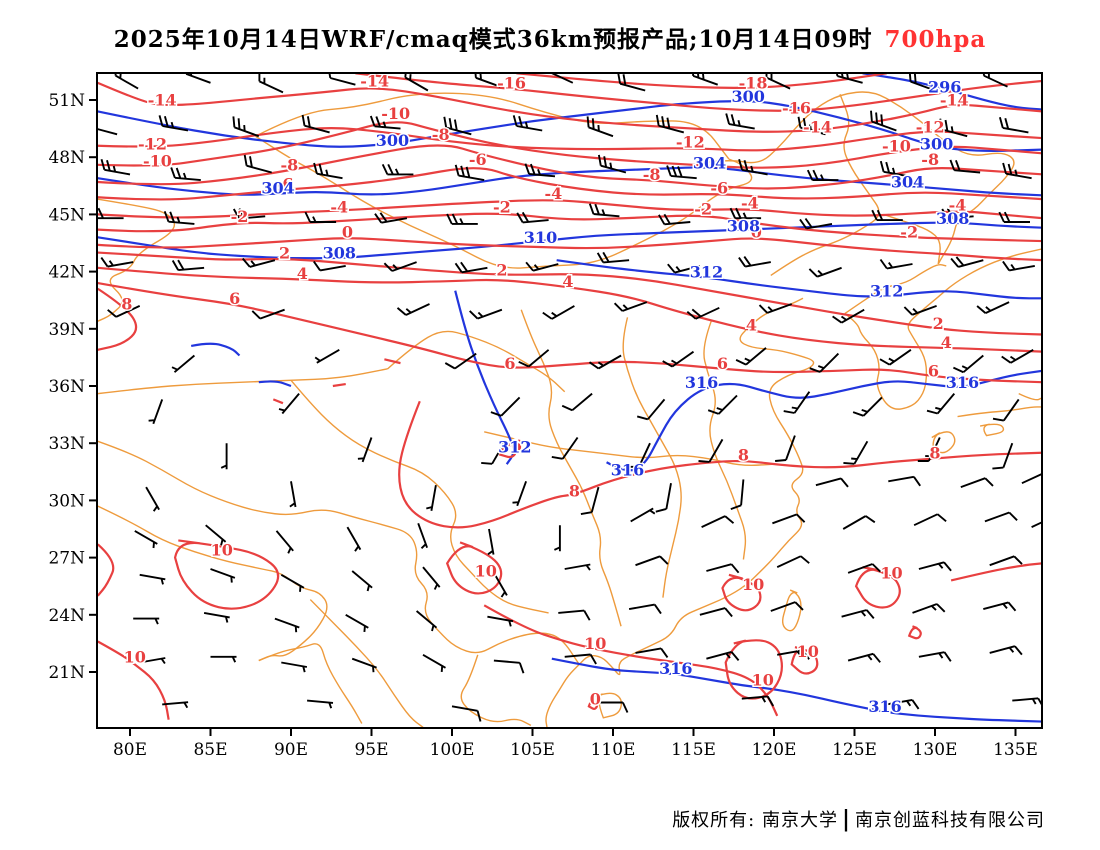  What do you see at coordinates (824, 420) in the screenshot?
I see `height-contour` at bounding box center [824, 420].